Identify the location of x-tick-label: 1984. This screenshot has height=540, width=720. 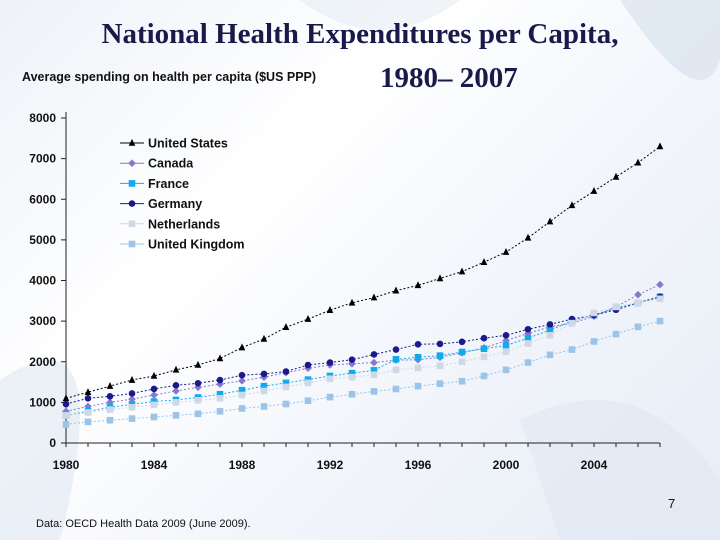
(154, 465).